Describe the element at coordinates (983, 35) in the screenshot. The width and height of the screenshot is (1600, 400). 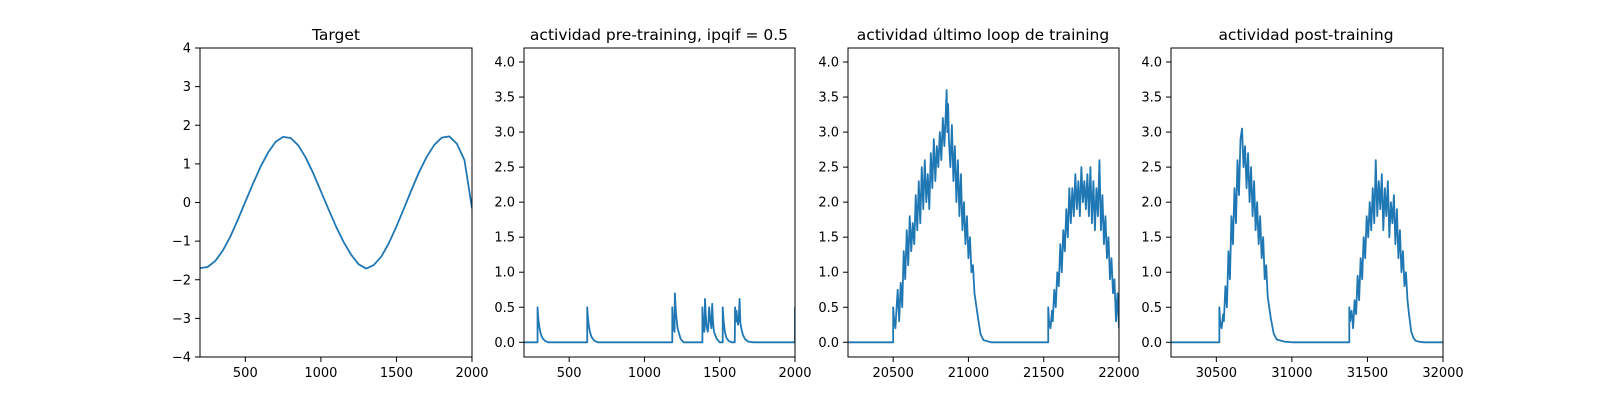
I see `subplot-title: actividad último loop de training` at that location.